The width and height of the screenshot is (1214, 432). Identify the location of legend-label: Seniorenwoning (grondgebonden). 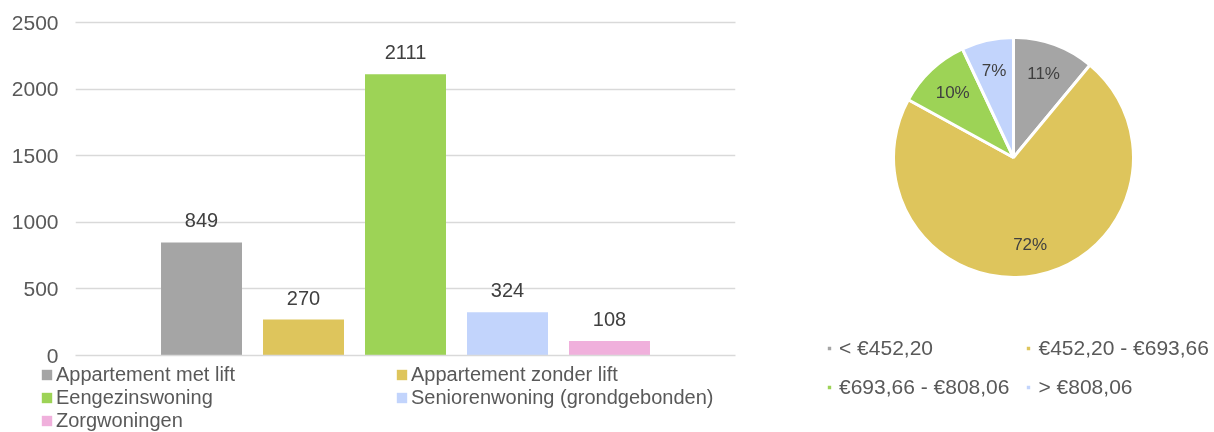
(563, 397).